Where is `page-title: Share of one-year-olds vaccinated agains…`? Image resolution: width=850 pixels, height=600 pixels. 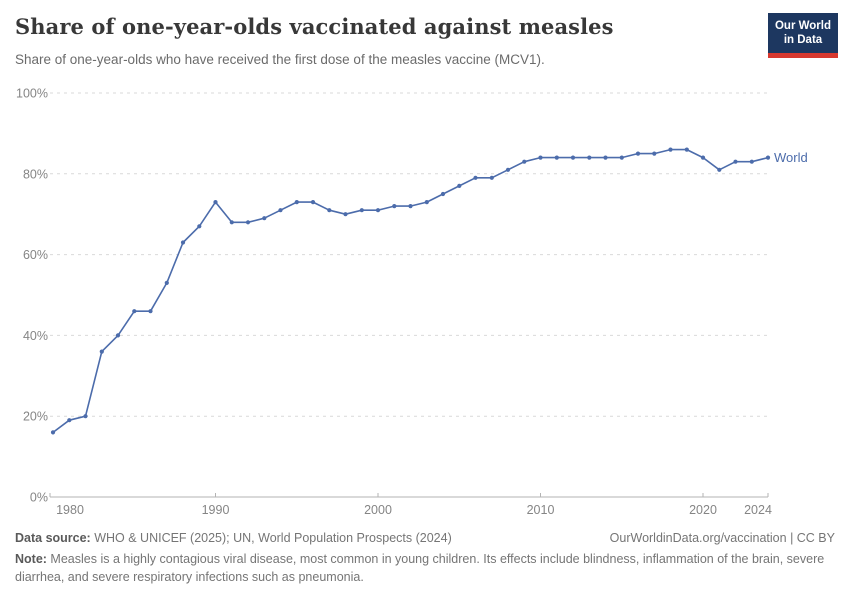 page-title: Share of one-year-olds vaccinated agains… is located at coordinates (314, 26).